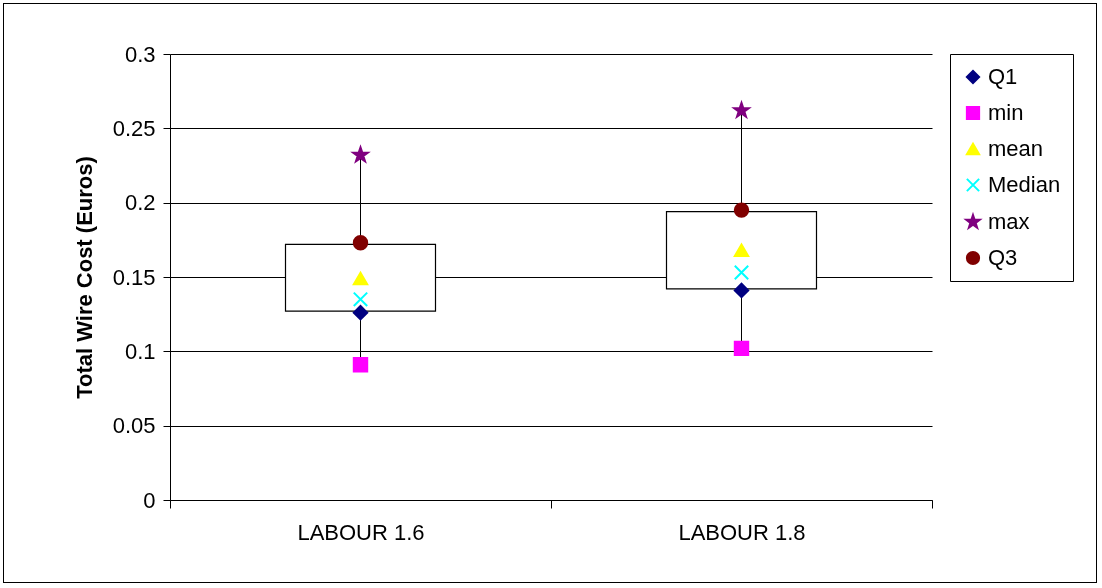 This screenshot has height=588, width=1102. I want to click on y-tick-label: 0.3, so click(140, 54).